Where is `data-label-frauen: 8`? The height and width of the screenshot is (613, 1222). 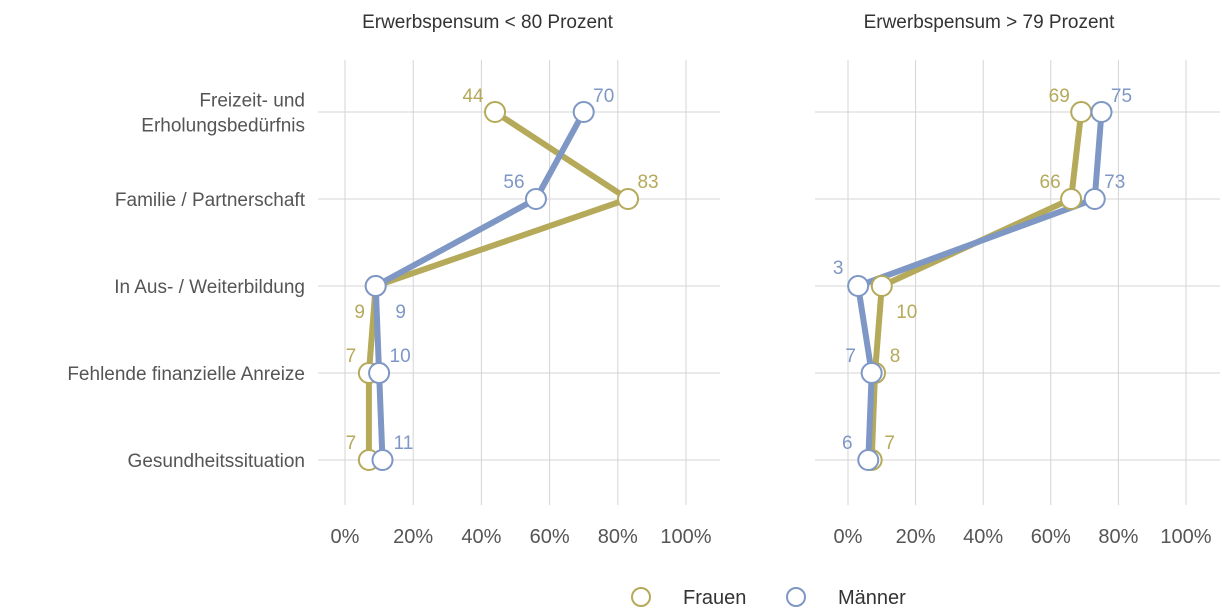
data-label-frauen: 8 is located at coordinates (895, 356).